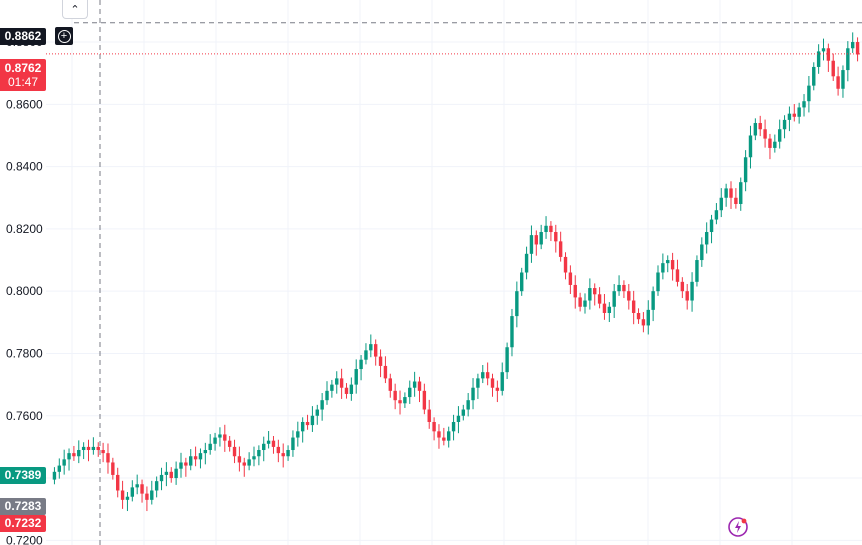 The image size is (862, 545). I want to click on y-tick-label: 0.8000, so click(24, 291).